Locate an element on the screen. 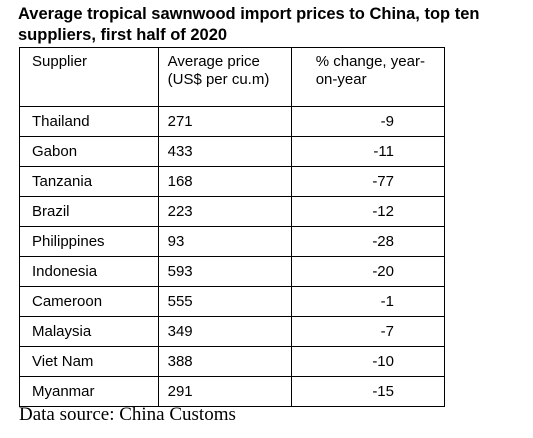 The width and height of the screenshot is (533, 438). table-row: Myanmar 291 -15 is located at coordinates (232, 391).